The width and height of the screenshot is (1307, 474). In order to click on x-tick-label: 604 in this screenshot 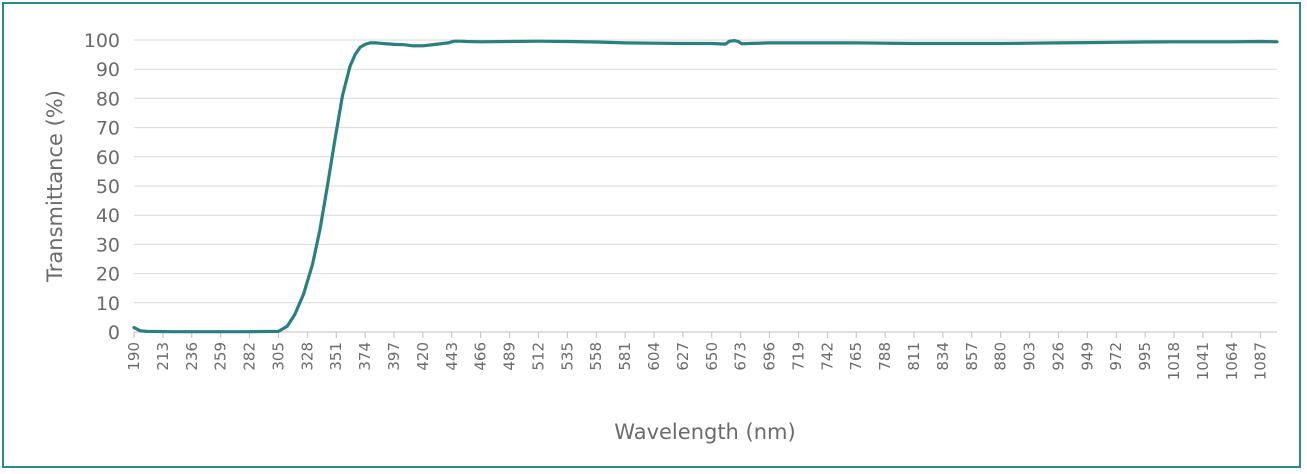, I will do `click(654, 356)`.